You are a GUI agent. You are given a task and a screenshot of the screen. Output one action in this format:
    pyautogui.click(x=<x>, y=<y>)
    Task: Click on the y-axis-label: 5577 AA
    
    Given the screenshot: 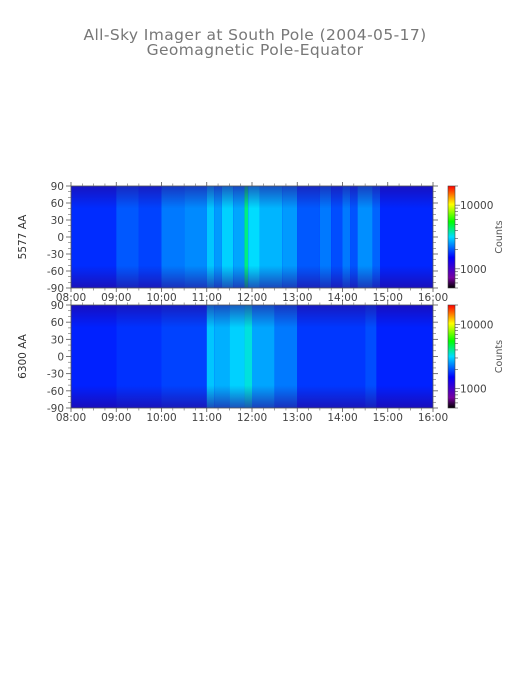 What is the action you would take?
    pyautogui.click(x=23, y=237)
    